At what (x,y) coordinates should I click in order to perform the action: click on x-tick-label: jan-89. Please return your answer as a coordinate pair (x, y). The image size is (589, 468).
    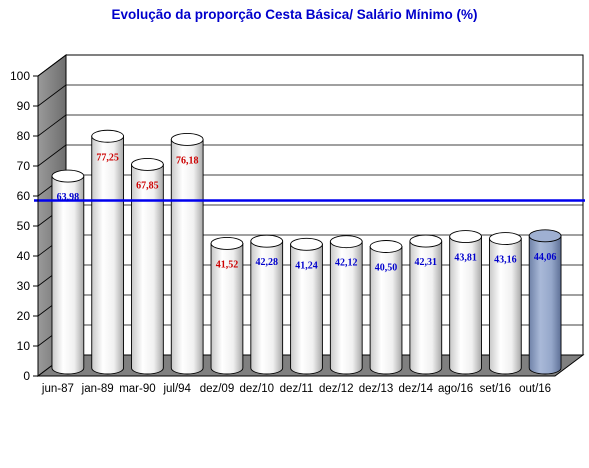
    Looking at the image, I should click on (97, 389).